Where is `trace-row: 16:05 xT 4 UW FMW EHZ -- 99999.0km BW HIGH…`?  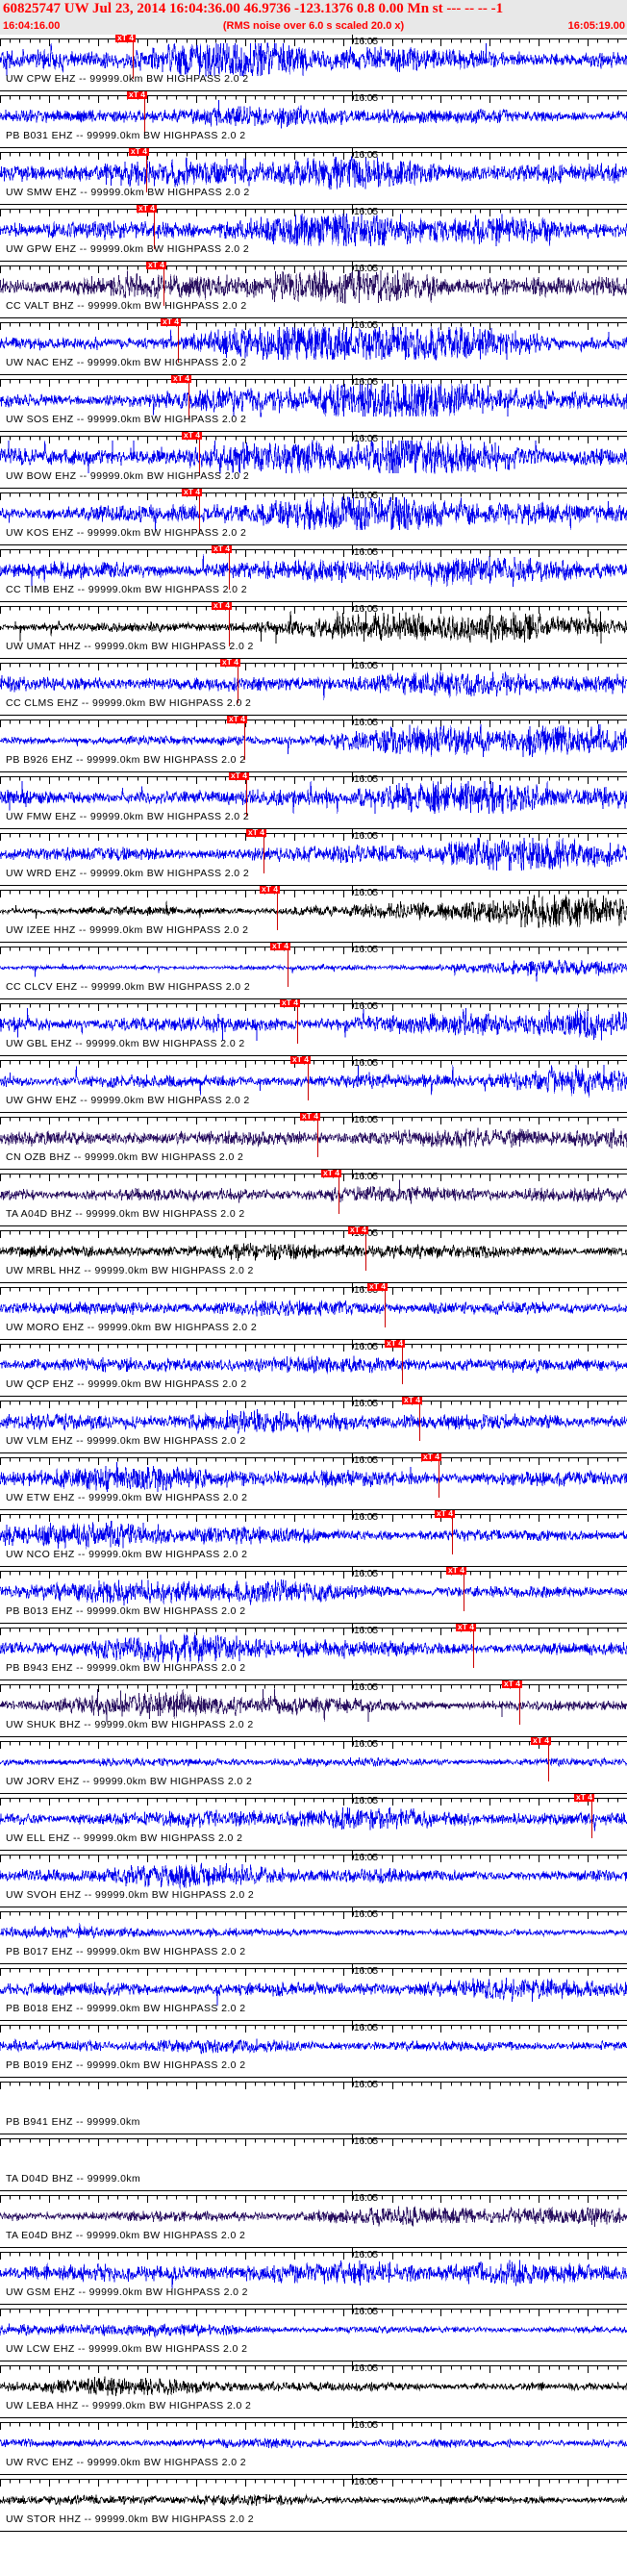
trace-row: 16:05 xT 4 UW FMW EHZ -- 99999.0km BW HIGH… is located at coordinates (313, 801).